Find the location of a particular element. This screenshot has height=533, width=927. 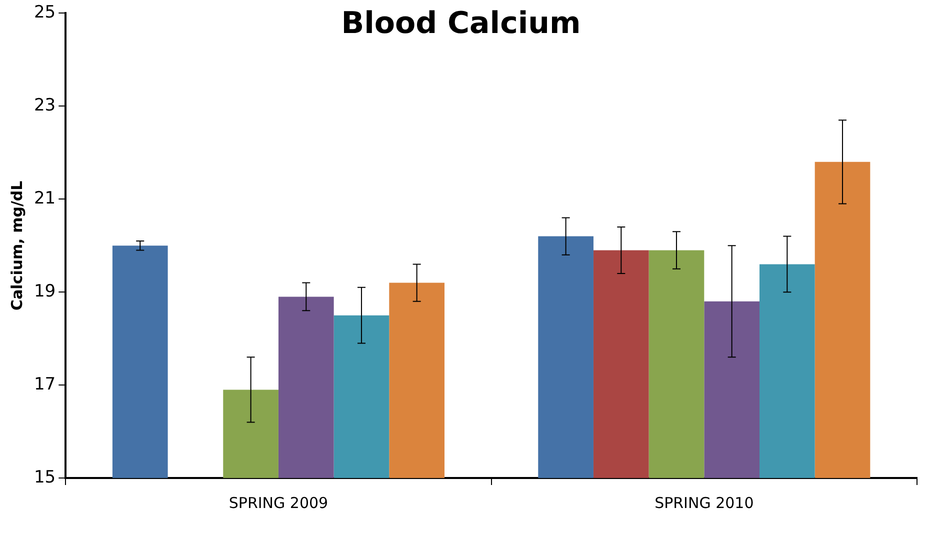

y-axis-title: Calcium, mg/dL is located at coordinates (17, 245).